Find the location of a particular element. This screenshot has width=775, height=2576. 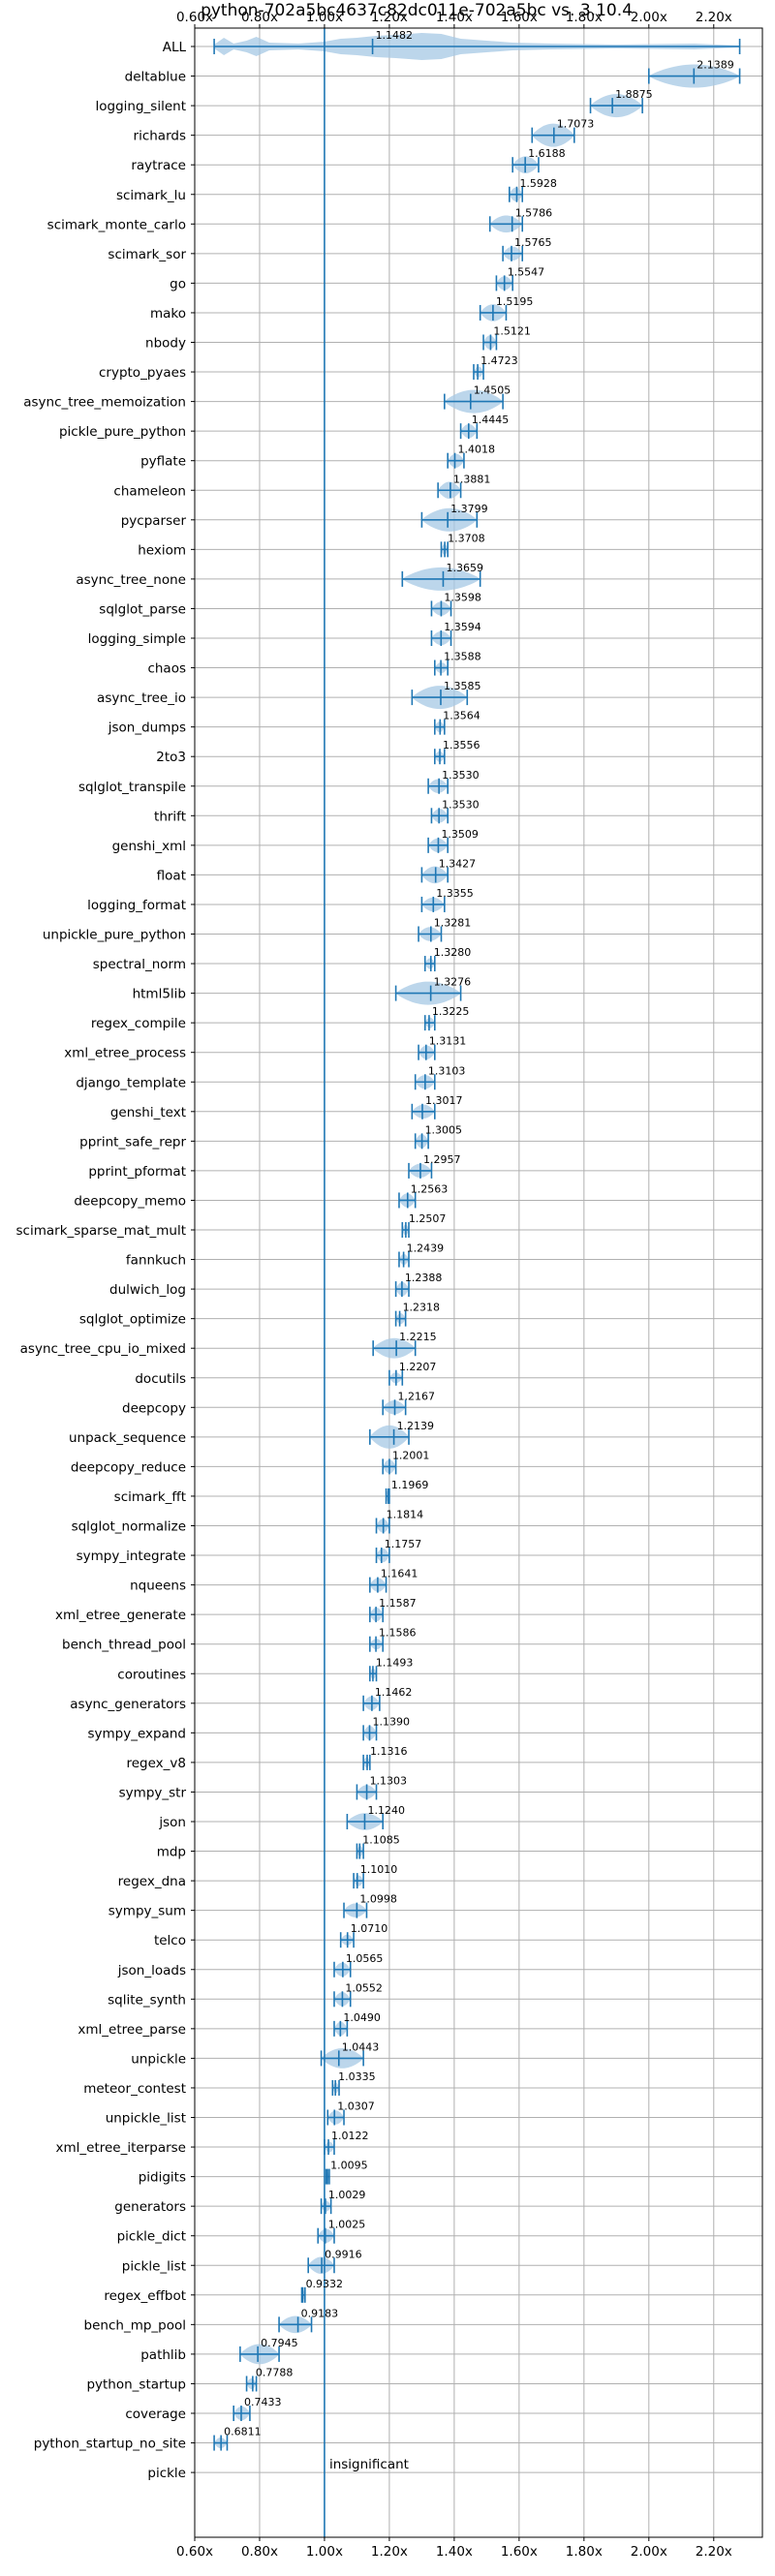

value-label: 1.2207 is located at coordinates (418, 1367).